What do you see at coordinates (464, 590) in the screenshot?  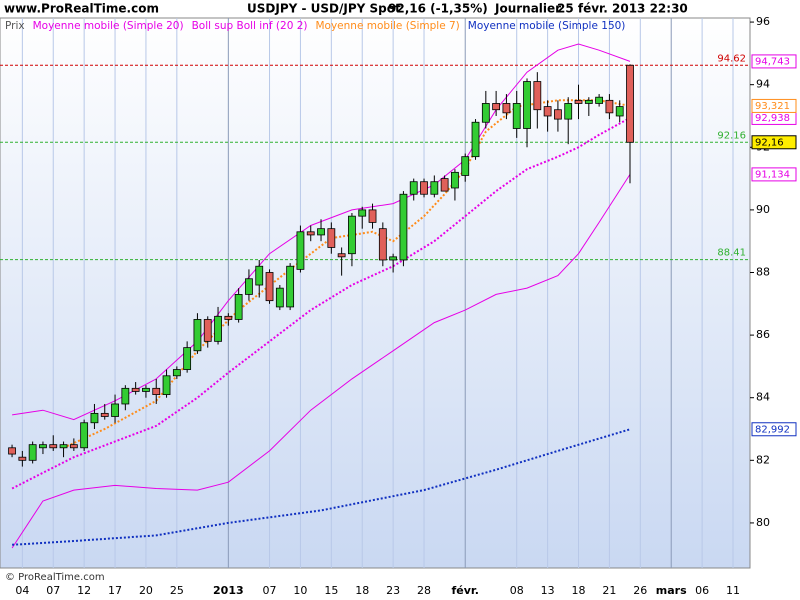 I see `x-tick-label: févr.` at bounding box center [464, 590].